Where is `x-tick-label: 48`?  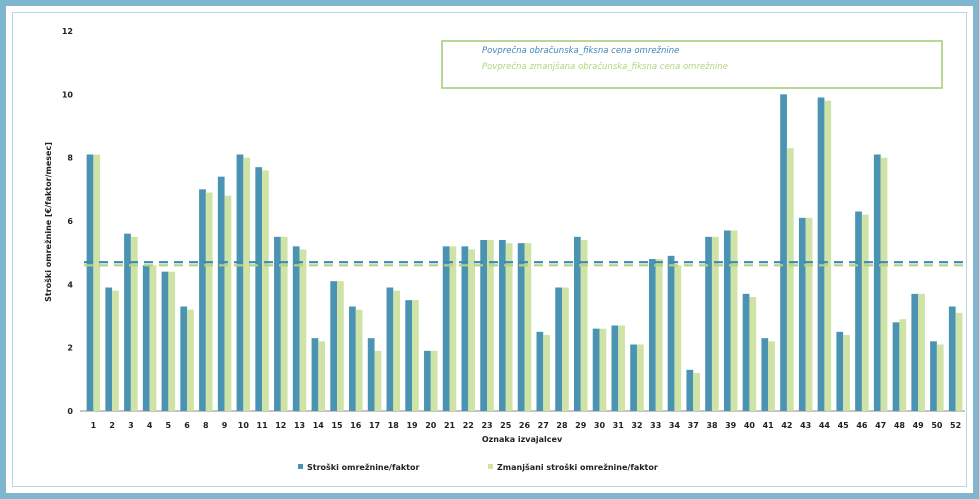
x-tick-label: 48 is located at coordinates (900, 425).